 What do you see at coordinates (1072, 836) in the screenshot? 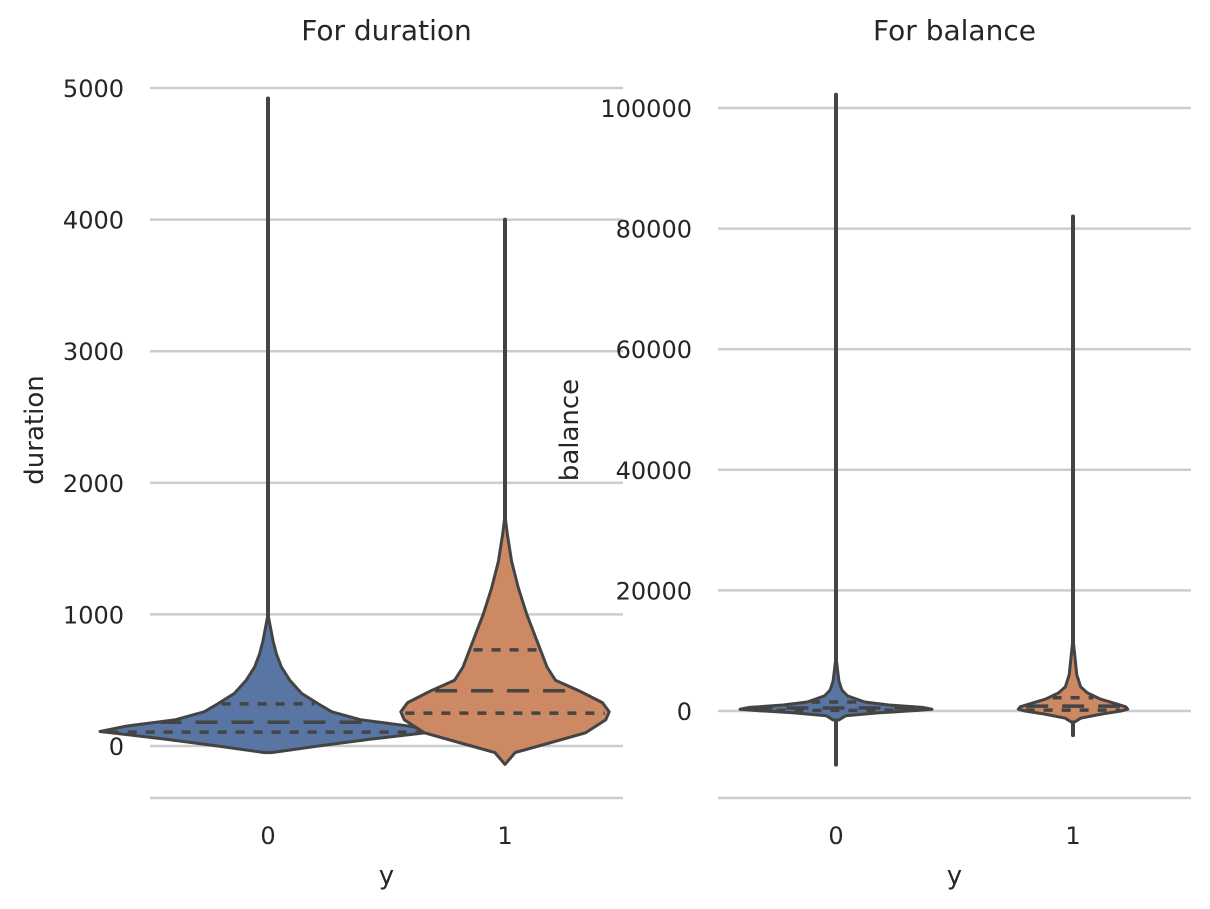
I see `balance-xtick-label: 1` at bounding box center [1072, 836].